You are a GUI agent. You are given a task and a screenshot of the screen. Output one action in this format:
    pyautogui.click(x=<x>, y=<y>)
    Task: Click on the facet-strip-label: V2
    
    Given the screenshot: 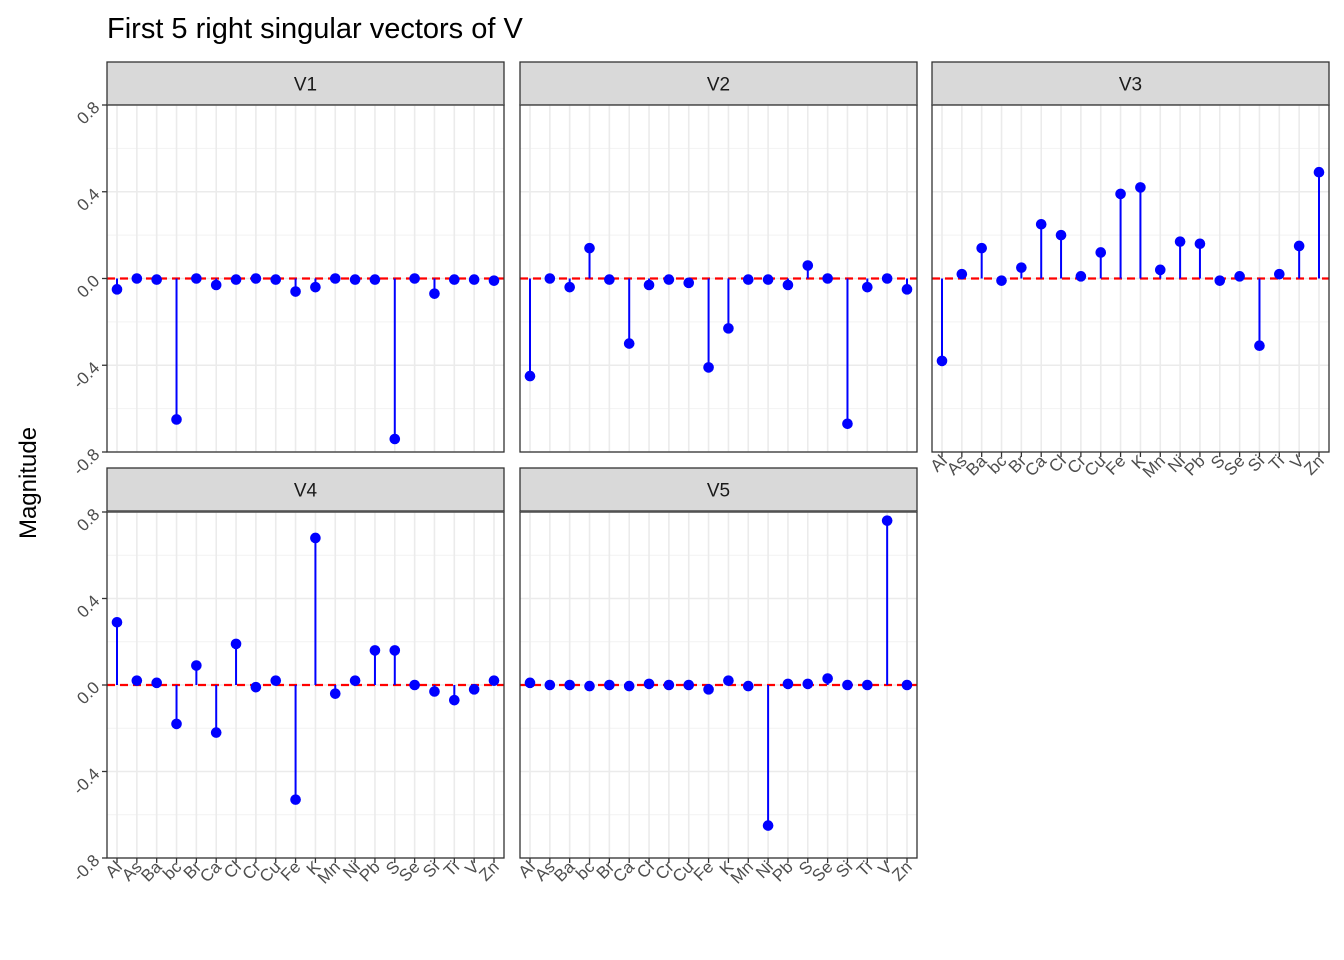 What is the action you would take?
    pyautogui.click(x=718, y=85)
    